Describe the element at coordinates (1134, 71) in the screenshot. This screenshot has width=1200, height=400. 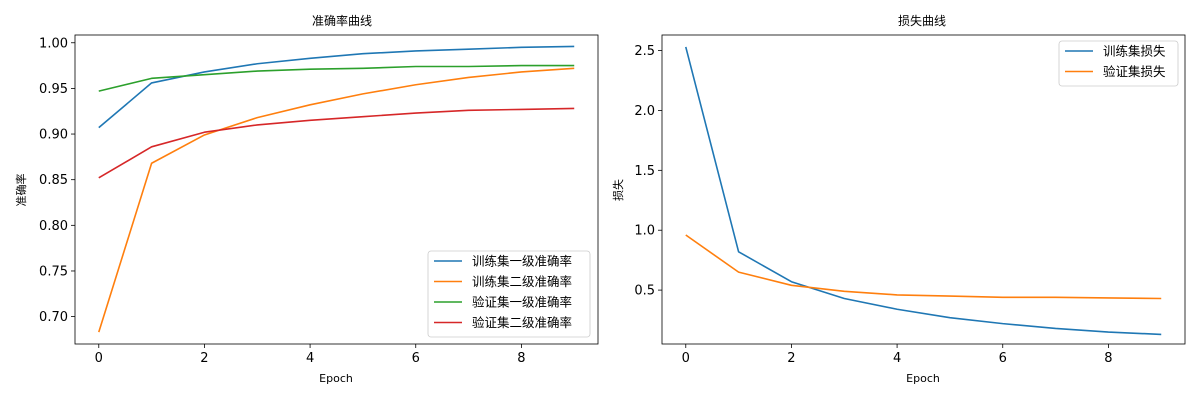
I see `loss-legend-label-1: 验证集损失` at that location.